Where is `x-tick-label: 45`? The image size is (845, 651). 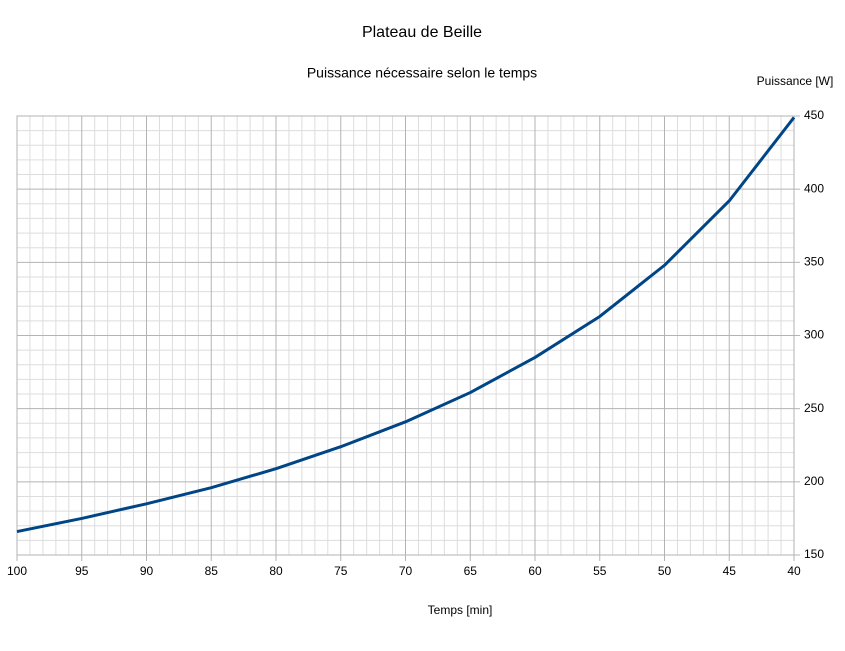
x-tick-label: 45 is located at coordinates (730, 571).